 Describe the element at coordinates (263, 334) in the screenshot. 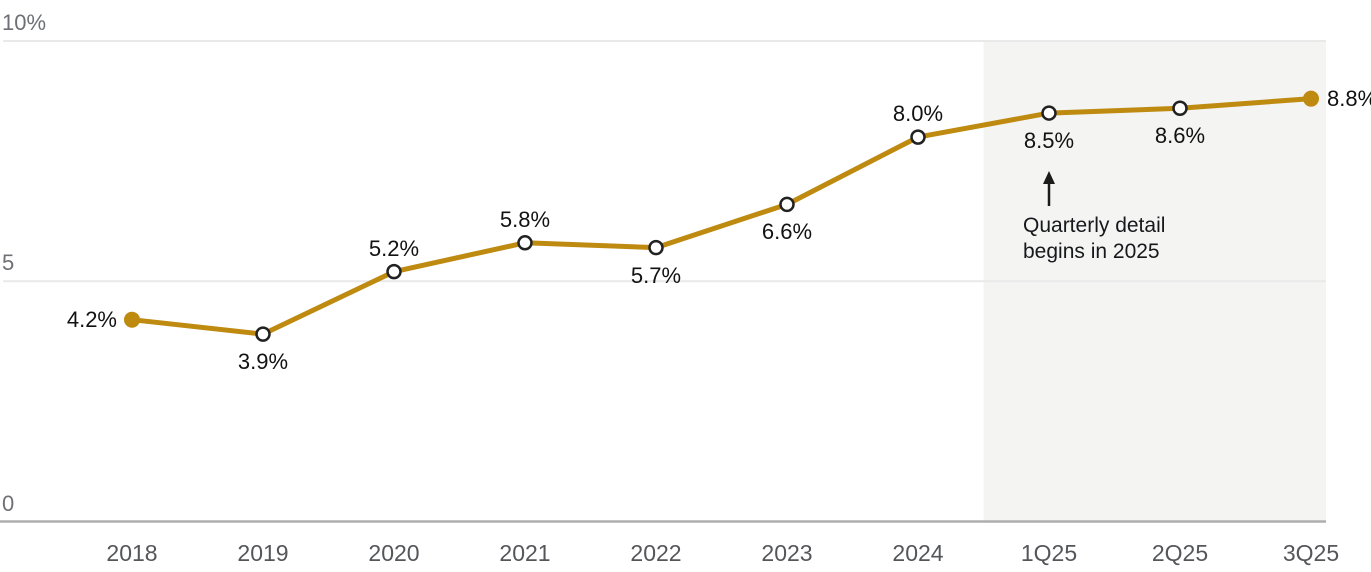

I see `data-point-marker-2019` at that location.